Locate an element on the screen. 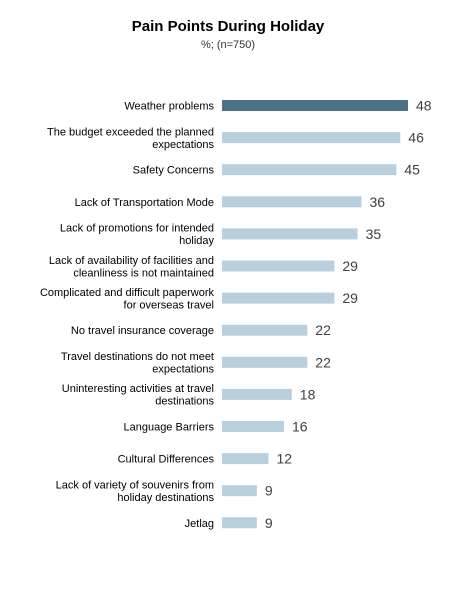 The height and width of the screenshot is (593, 456). value-label-9: 22 is located at coordinates (323, 362).